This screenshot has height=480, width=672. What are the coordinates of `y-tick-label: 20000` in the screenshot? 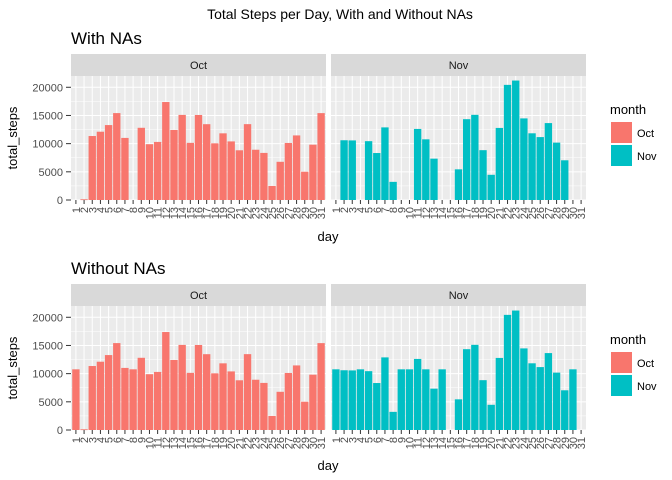 It's located at (47, 318).